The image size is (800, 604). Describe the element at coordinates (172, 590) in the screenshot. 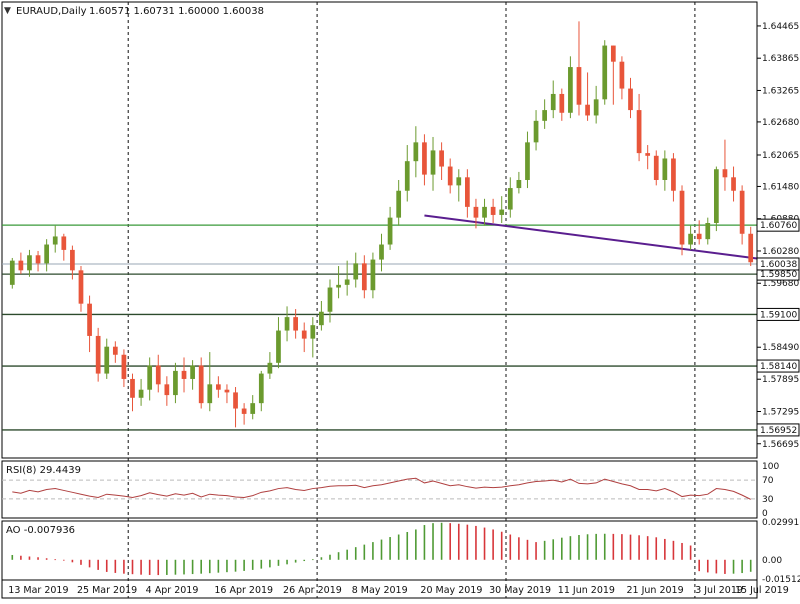

I see `date-tick-label: 4 Apr 2019` at that location.